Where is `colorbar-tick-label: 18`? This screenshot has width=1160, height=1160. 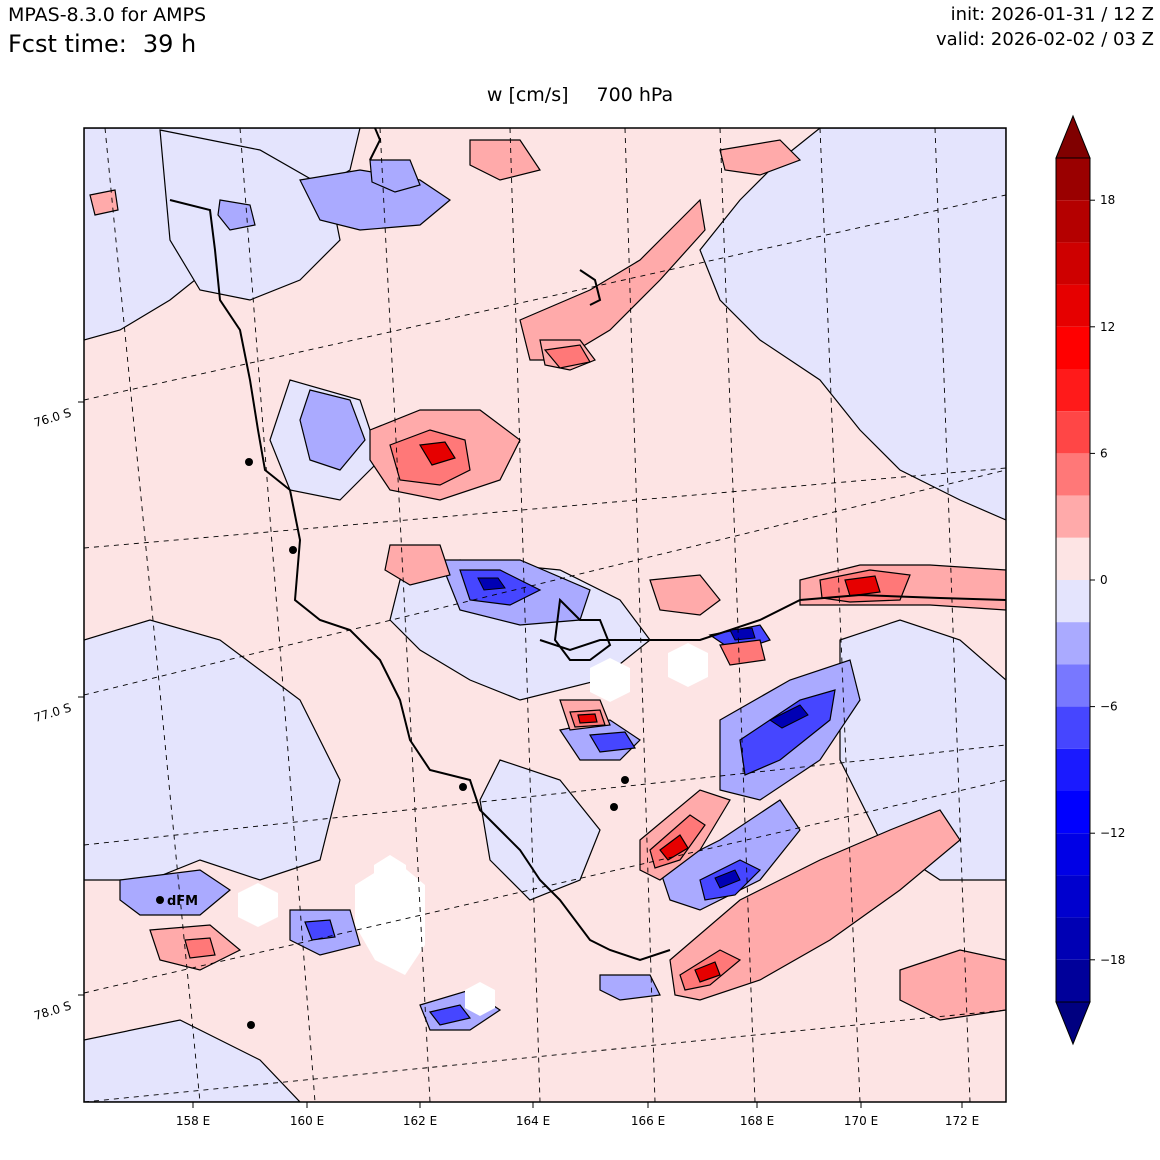
colorbar-tick-label: 18 is located at coordinates (1107, 200).